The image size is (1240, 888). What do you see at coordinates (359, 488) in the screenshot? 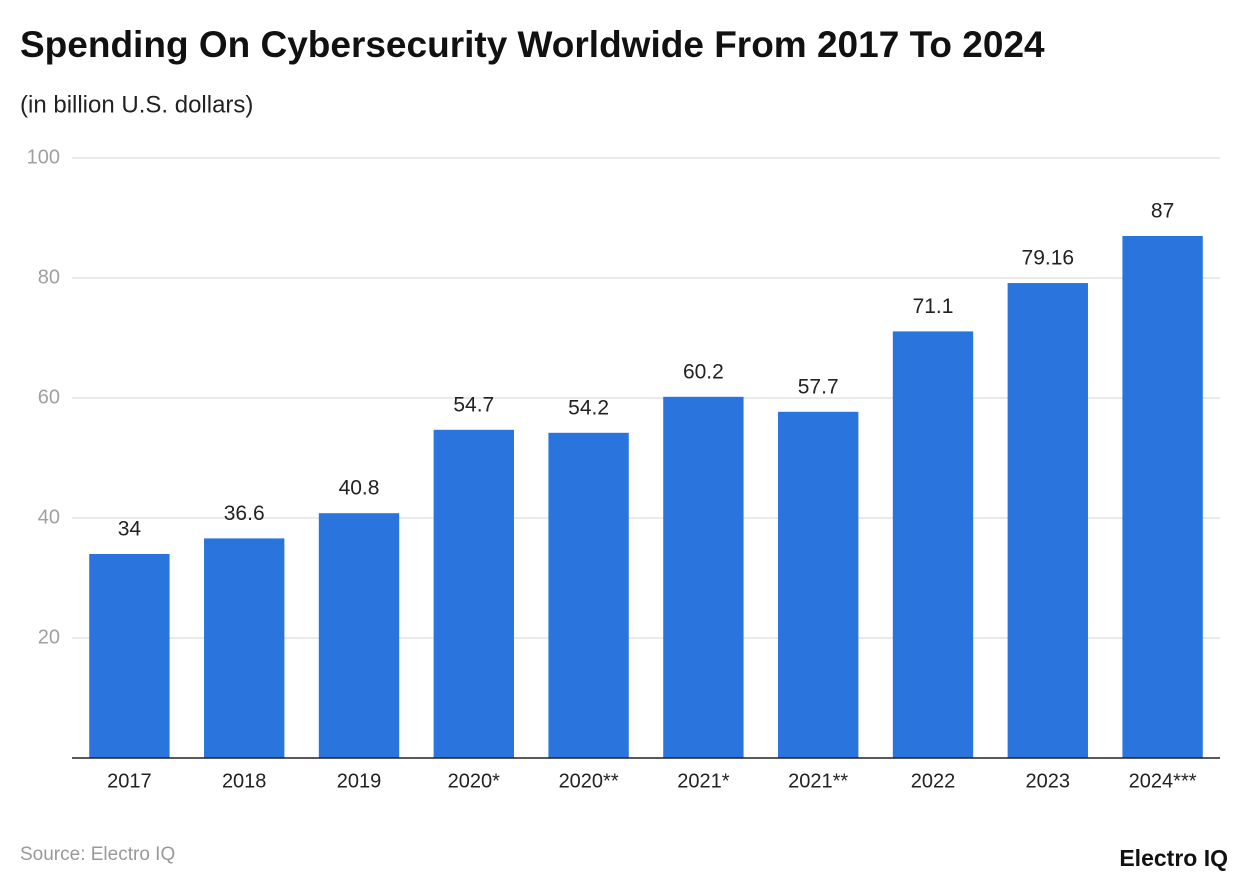
I see `value-label: 40.8` at bounding box center [359, 488].